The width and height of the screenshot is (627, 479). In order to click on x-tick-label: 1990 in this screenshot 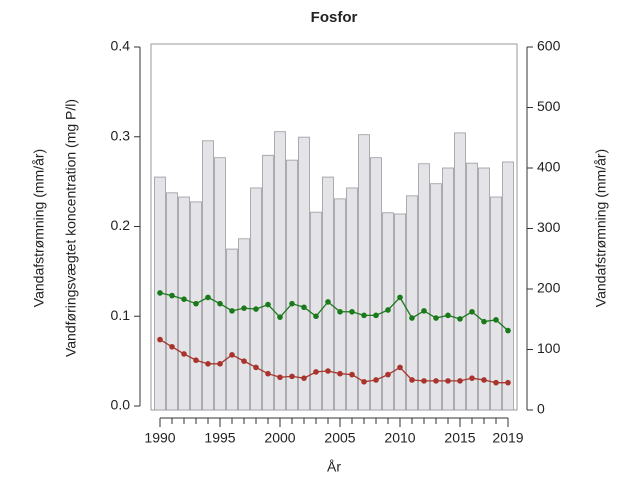, I will do `click(159, 438)`.